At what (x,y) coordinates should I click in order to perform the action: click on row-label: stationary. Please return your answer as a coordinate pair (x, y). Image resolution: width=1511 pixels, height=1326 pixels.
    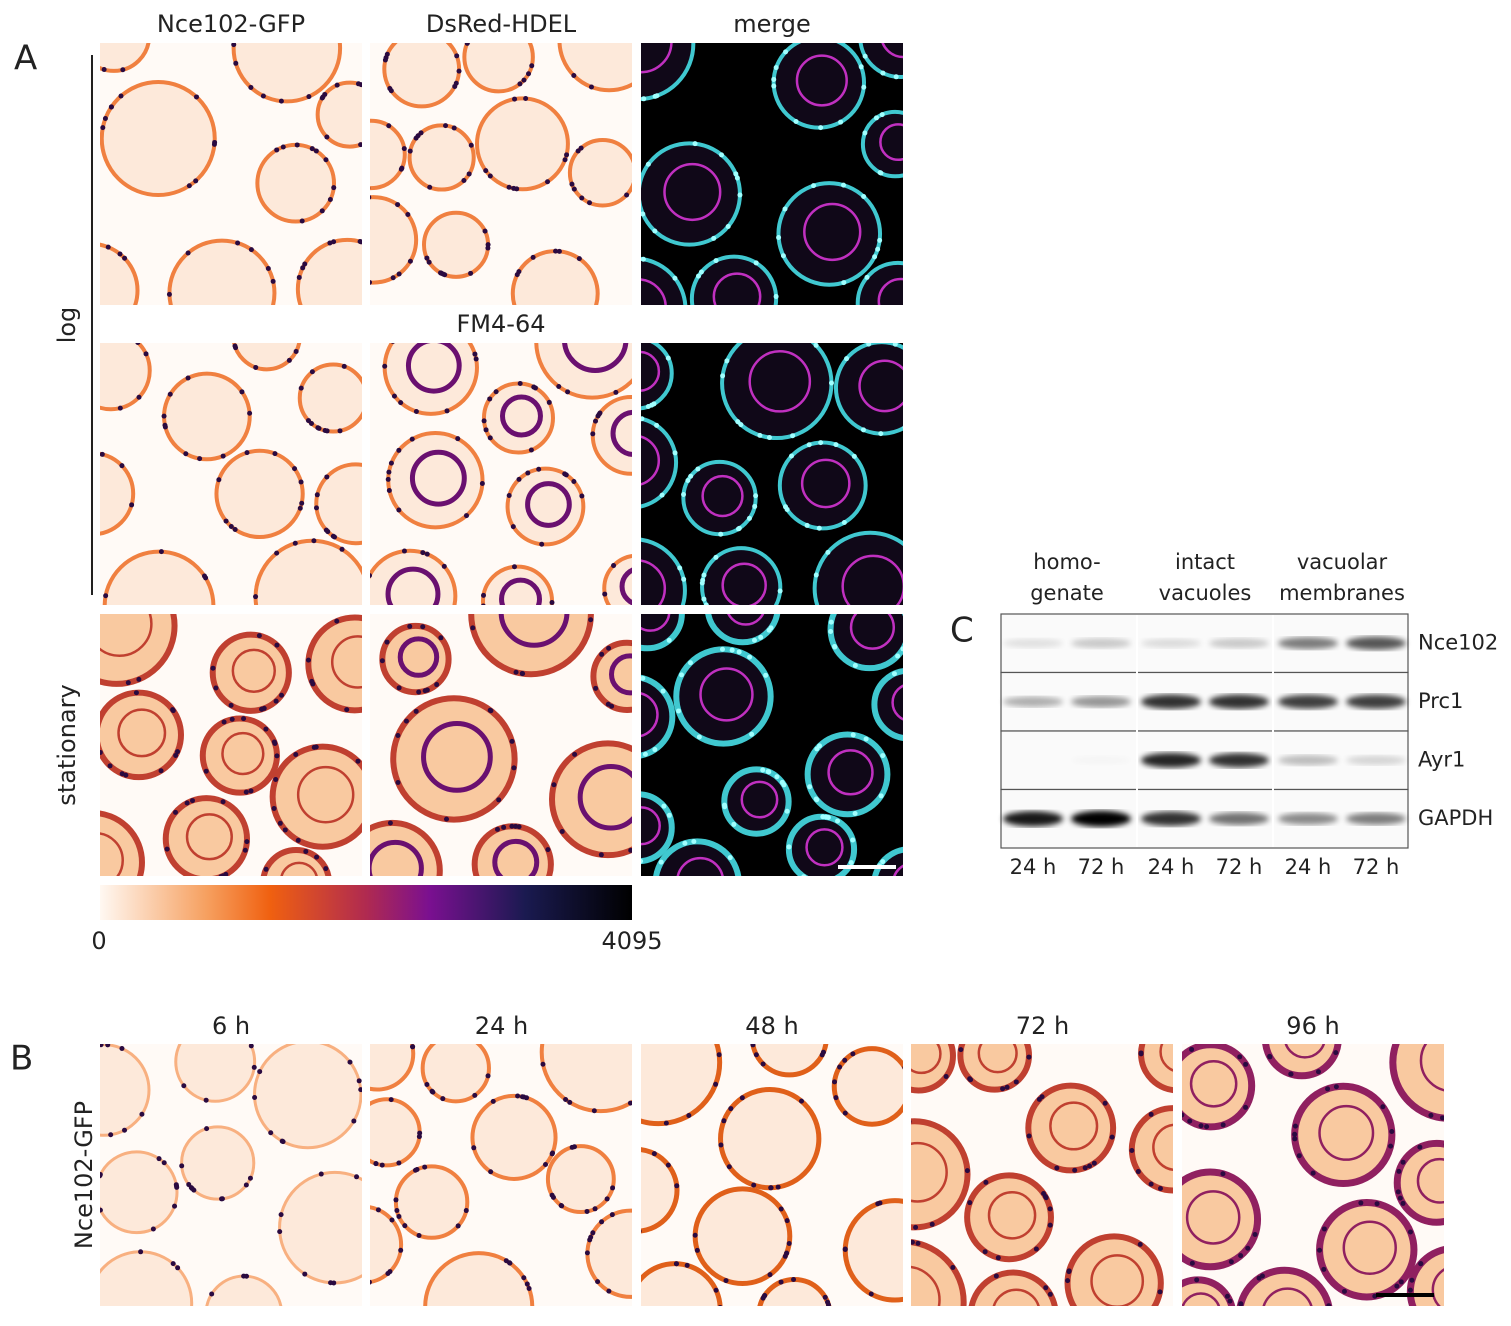
    Looking at the image, I should click on (67, 744).